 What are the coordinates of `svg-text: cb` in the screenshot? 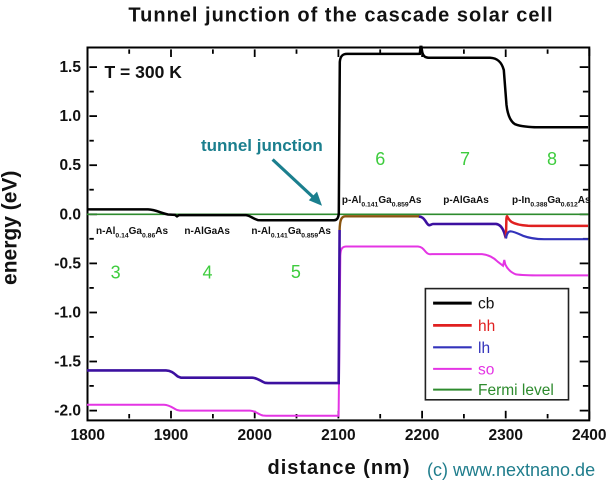 It's located at (486, 304).